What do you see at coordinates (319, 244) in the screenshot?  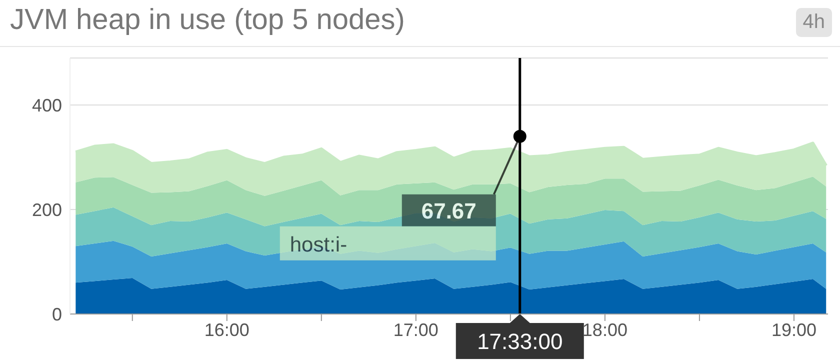 I see `annotation: host:i-` at bounding box center [319, 244].